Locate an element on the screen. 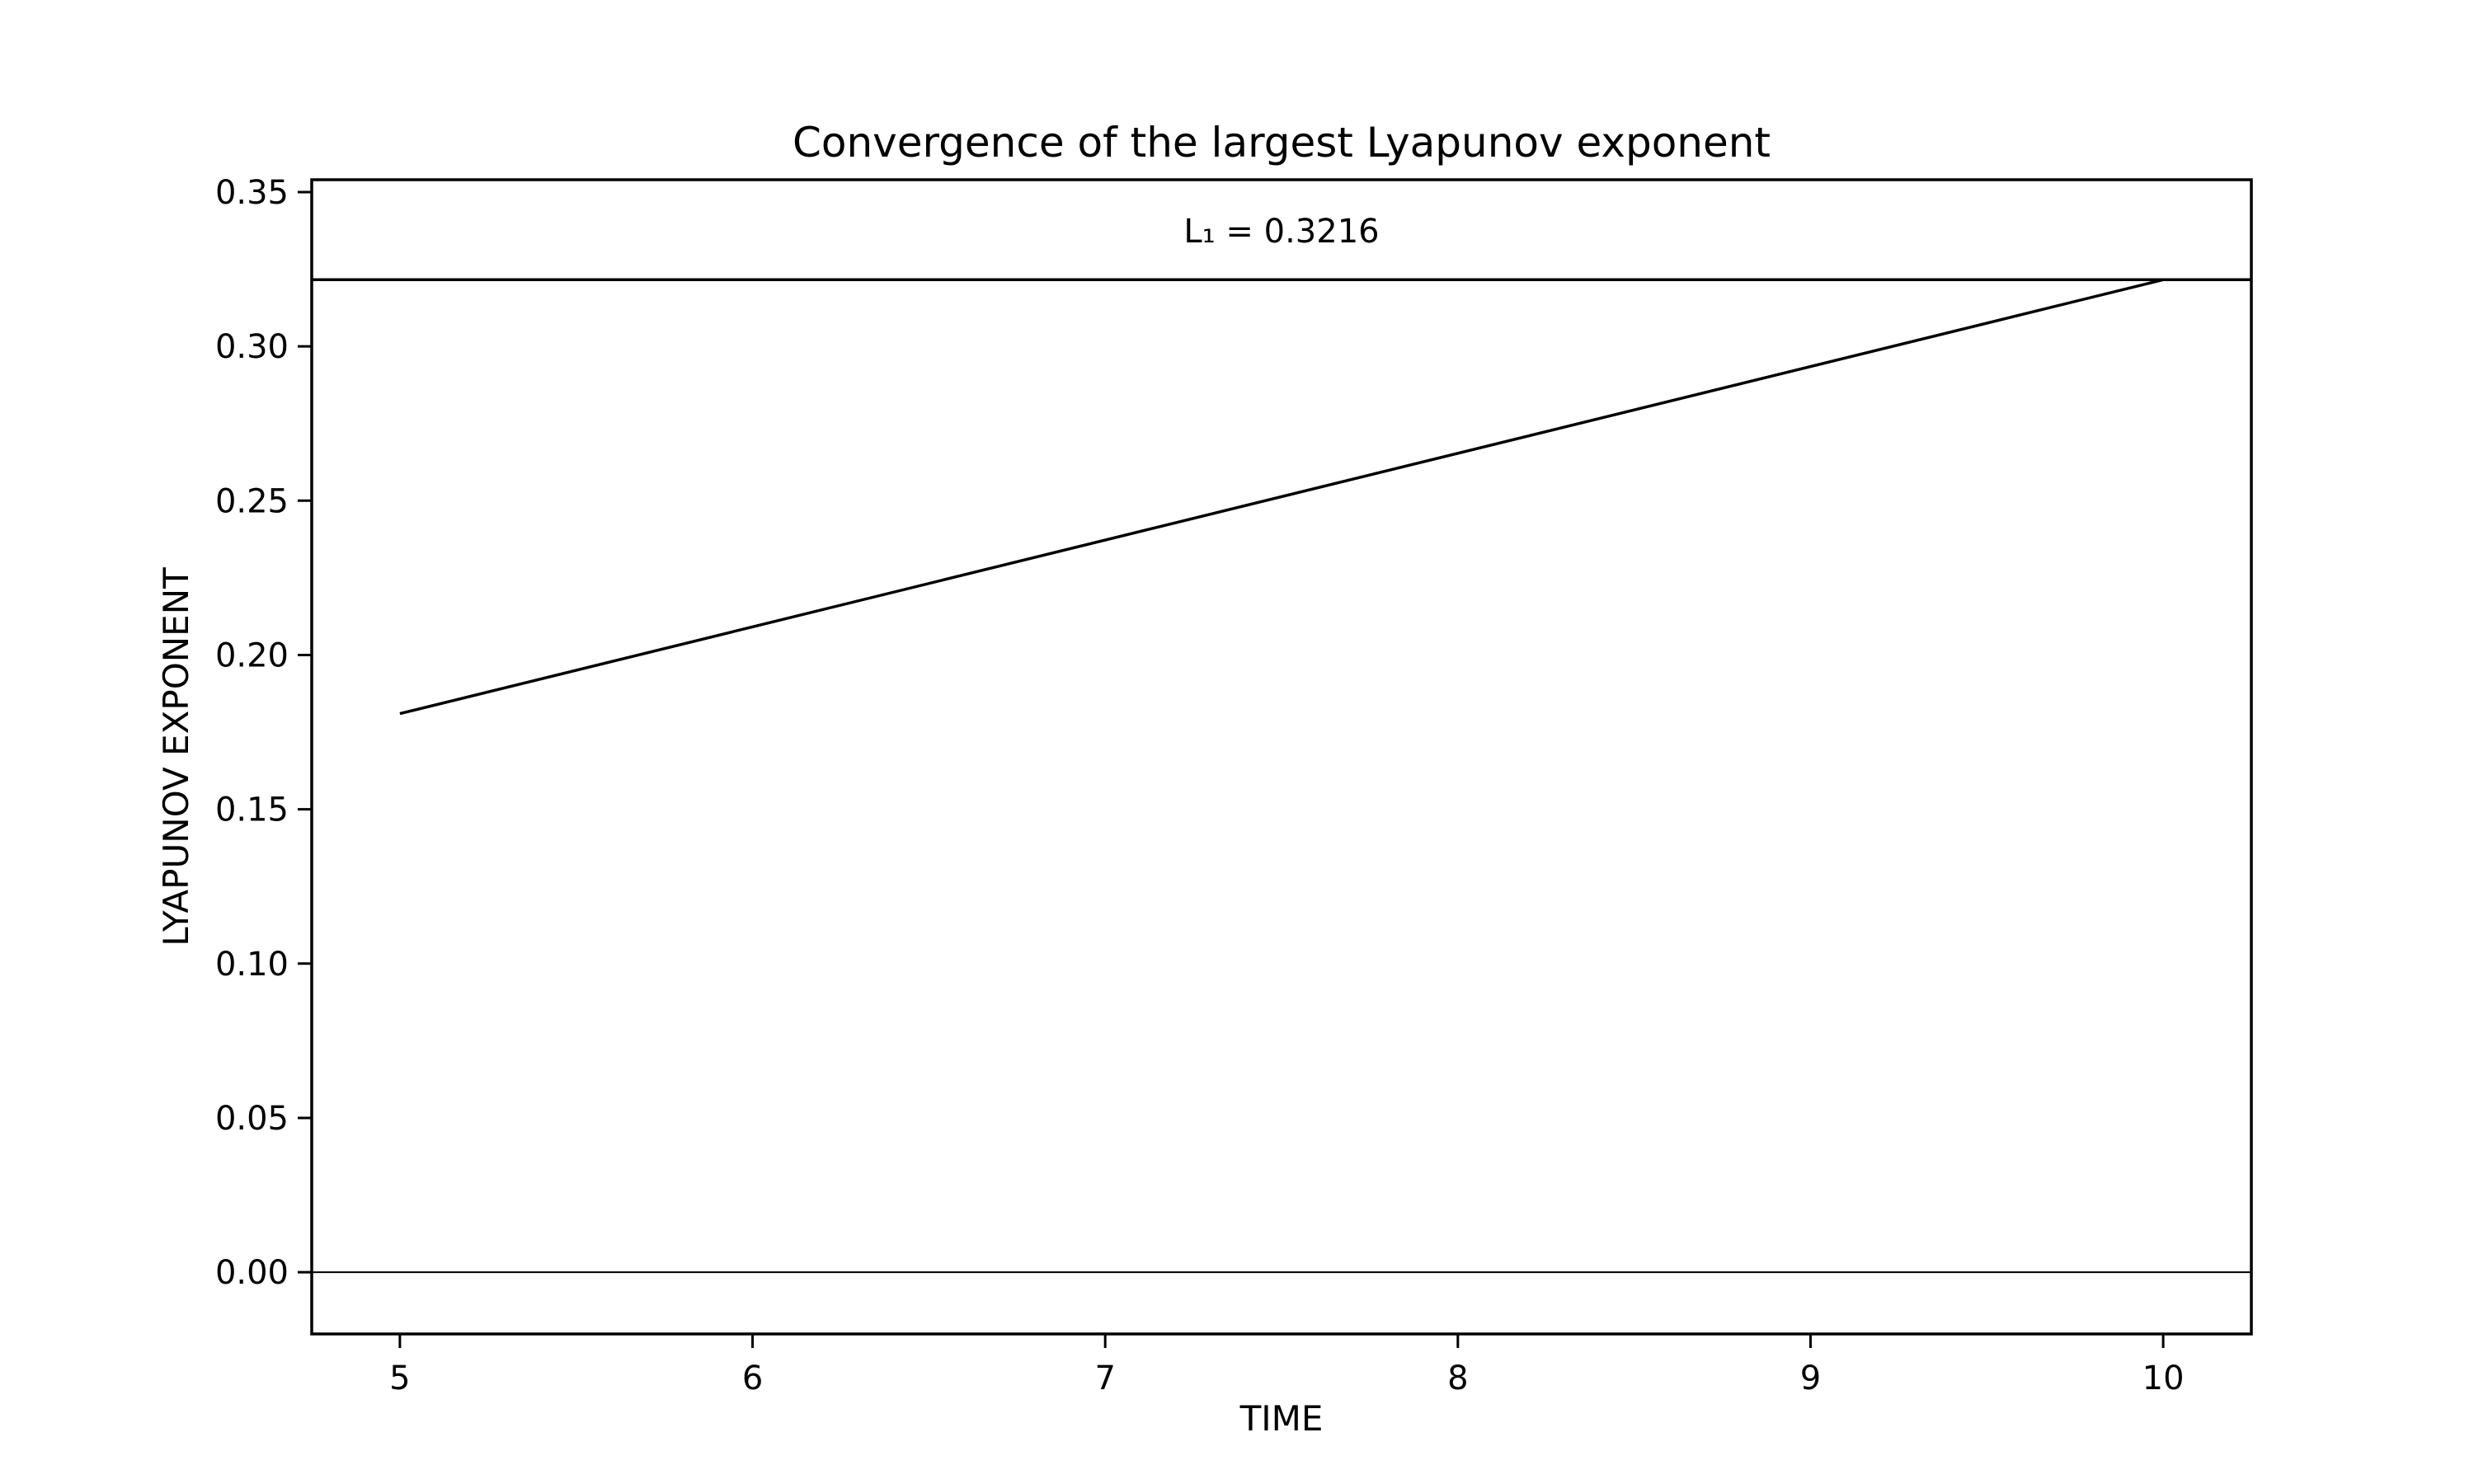  y-tick-label: 0.15 is located at coordinates (252, 810).